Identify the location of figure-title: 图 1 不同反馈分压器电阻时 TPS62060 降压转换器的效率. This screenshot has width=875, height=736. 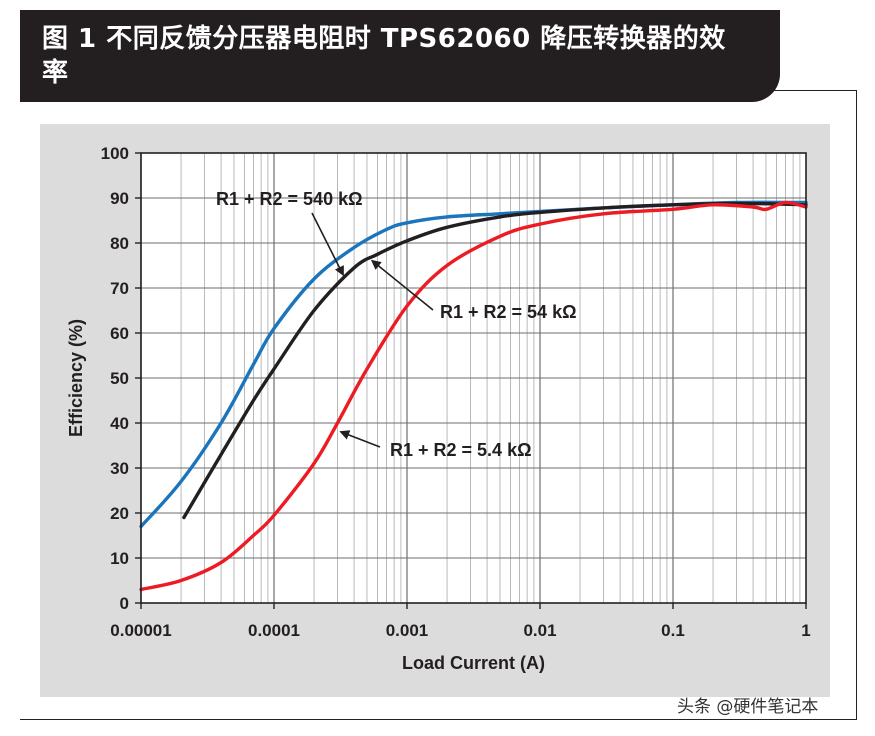
(384, 56).